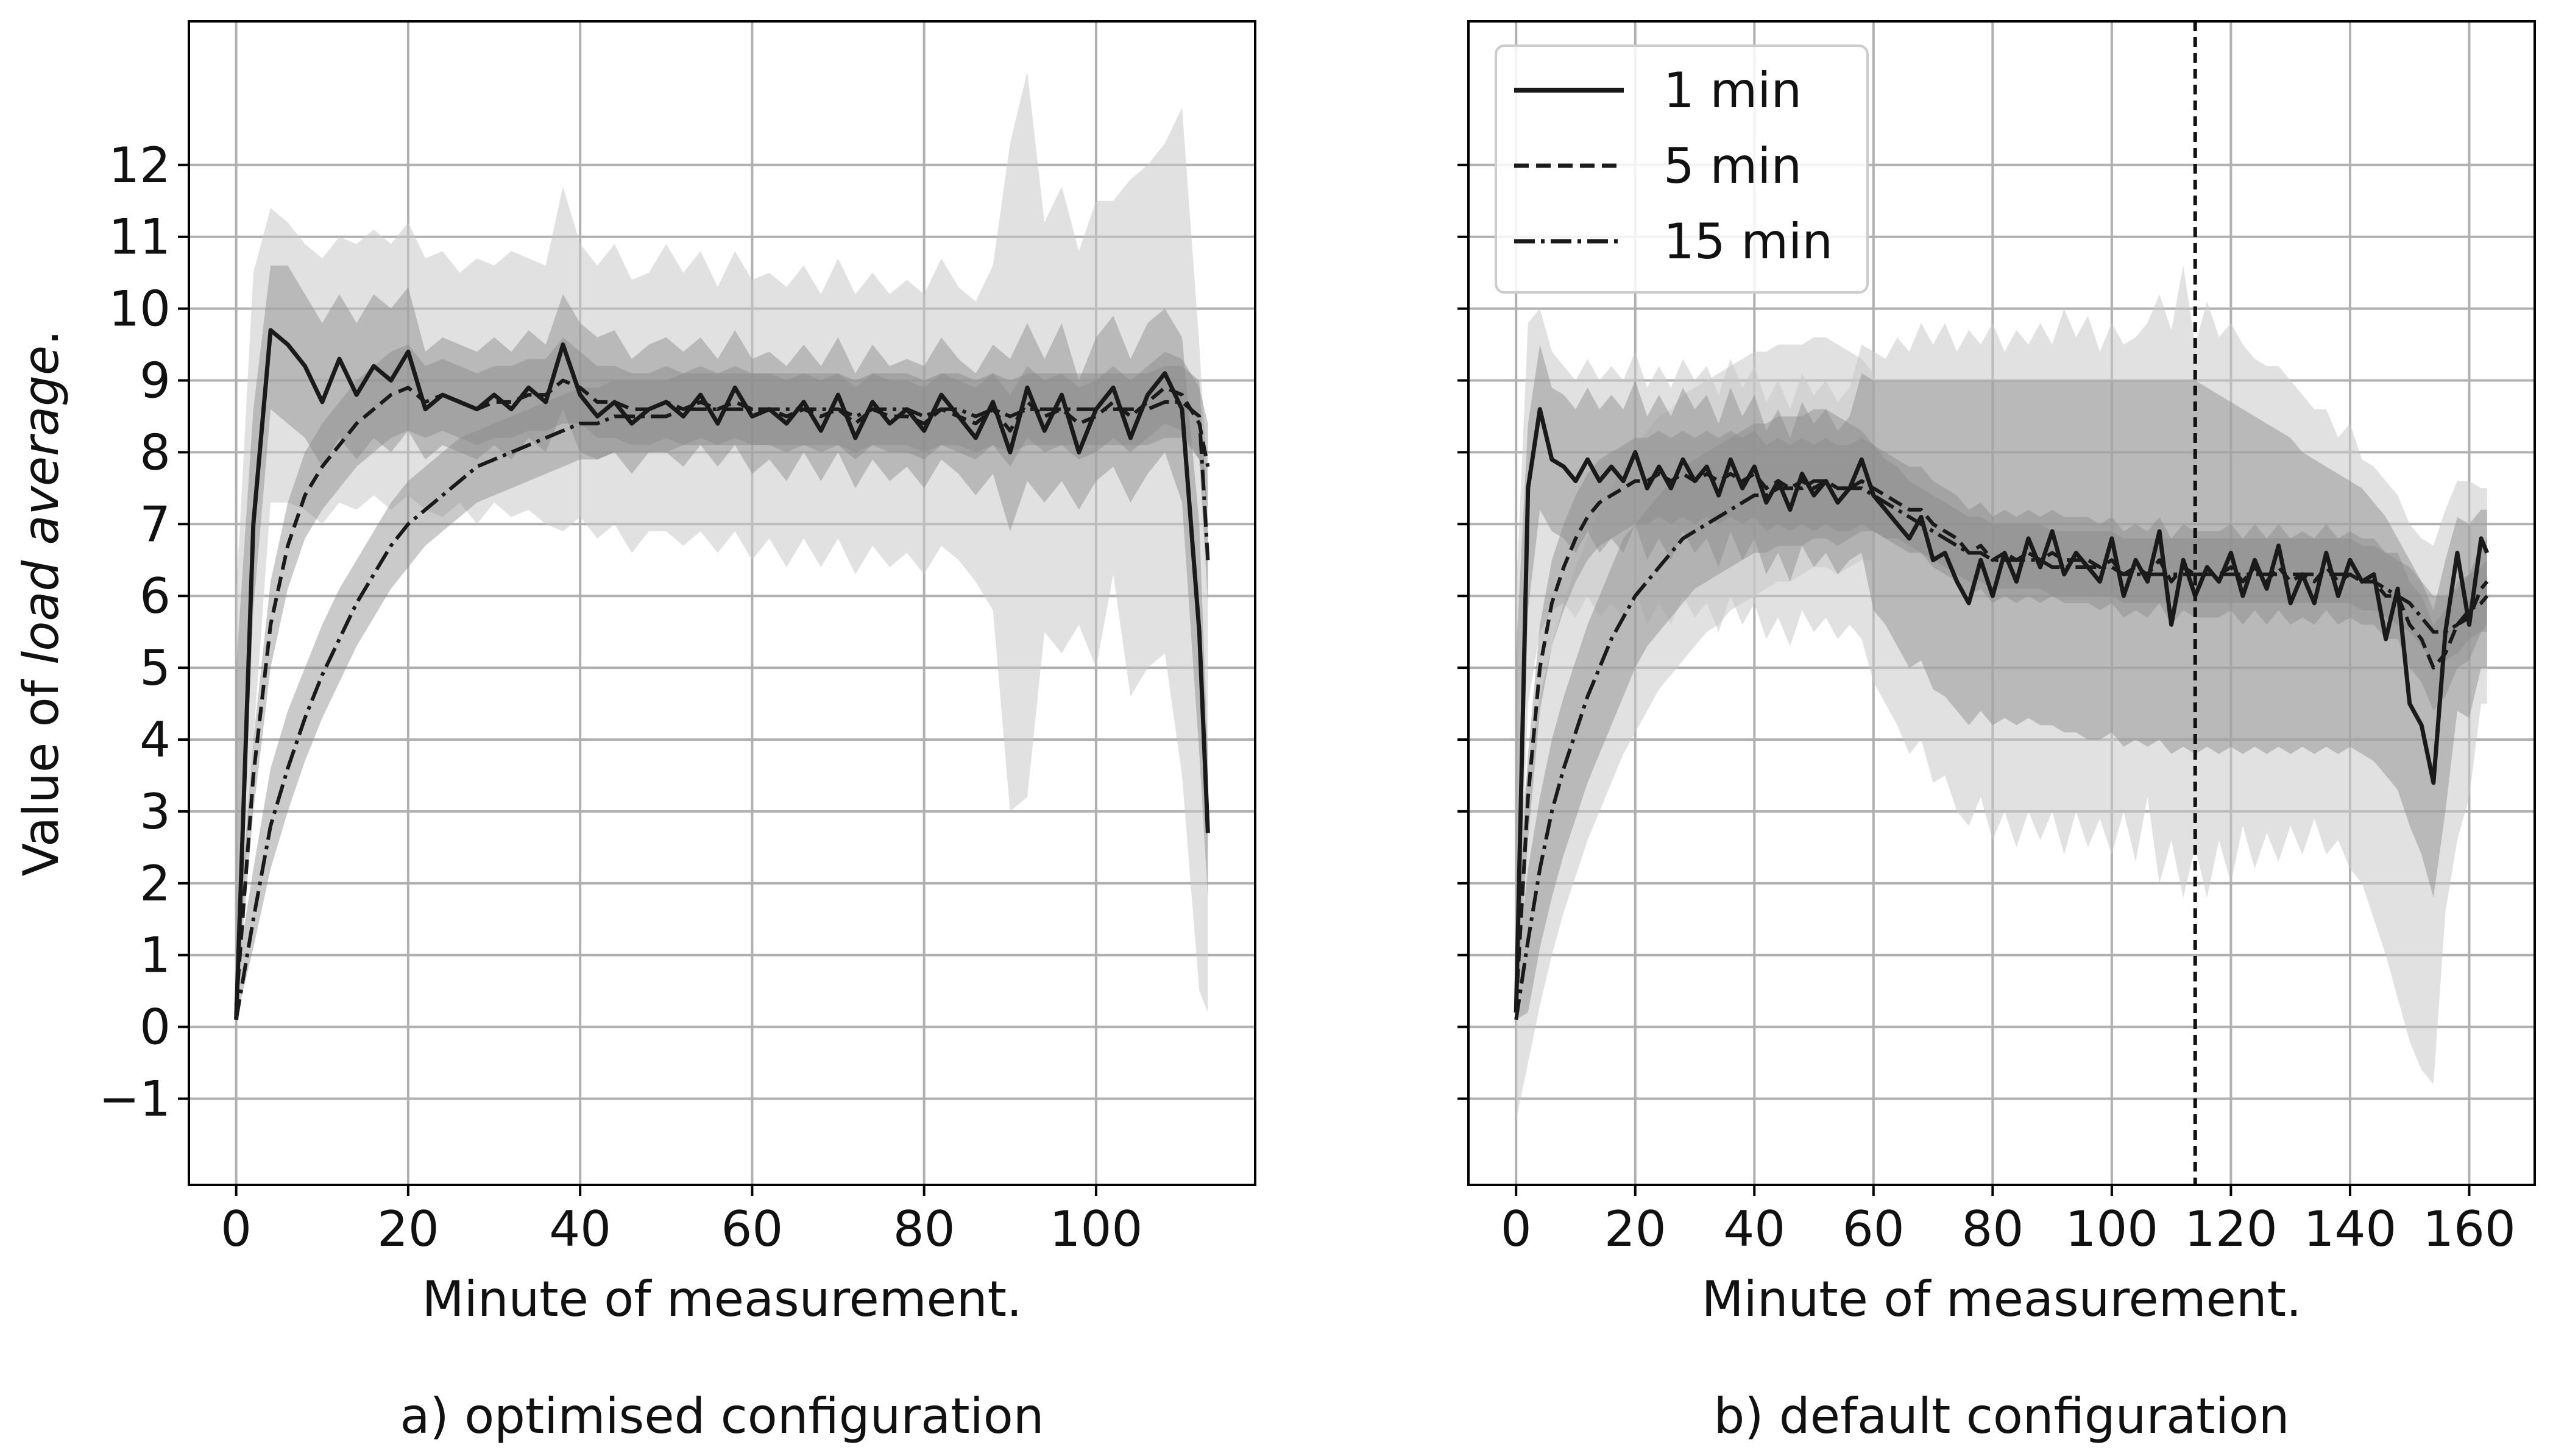 Image resolution: width=2553 pixels, height=1456 pixels. Describe the element at coordinates (155, 955) in the screenshot. I see `y-tick-label: 1` at that location.